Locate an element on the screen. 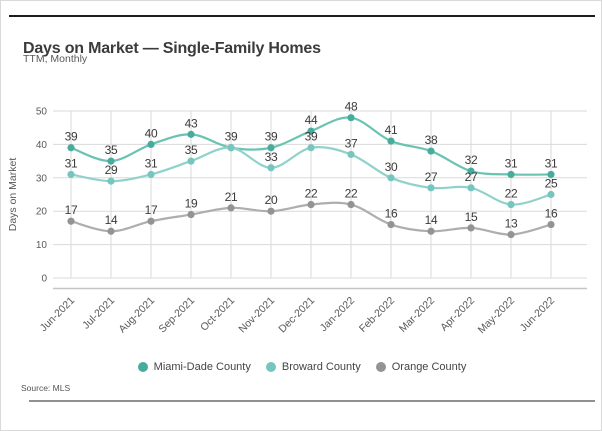  y-tick-label: 20 is located at coordinates (42, 212).